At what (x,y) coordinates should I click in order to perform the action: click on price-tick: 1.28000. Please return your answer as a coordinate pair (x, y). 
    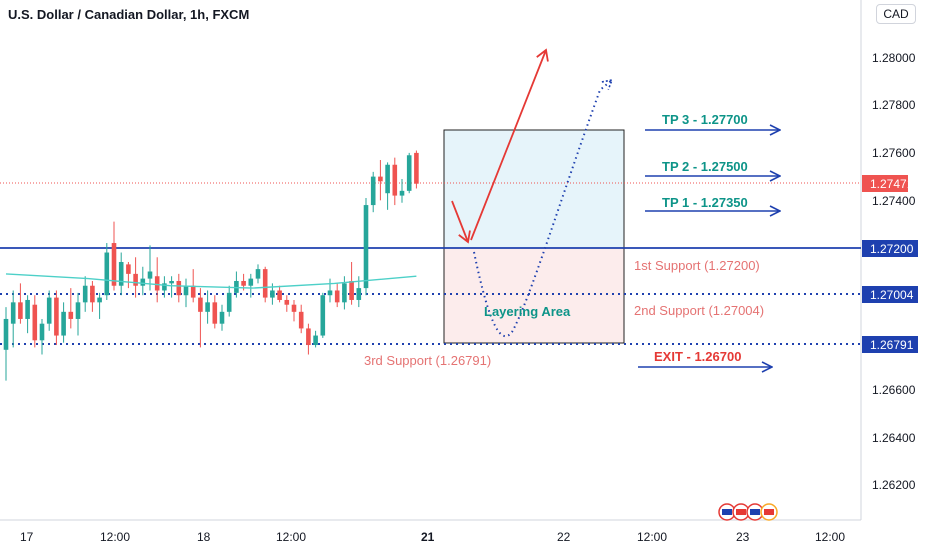
    Looking at the image, I should click on (894, 58).